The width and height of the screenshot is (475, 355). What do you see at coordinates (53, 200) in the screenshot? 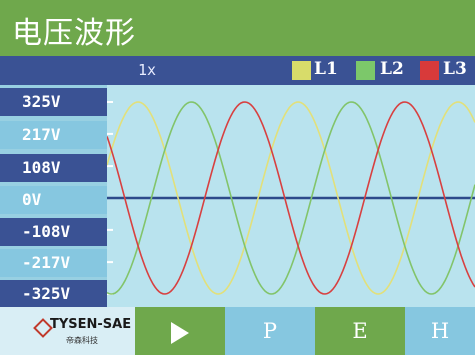
I see `axis-label-0: 0V` at bounding box center [53, 200].